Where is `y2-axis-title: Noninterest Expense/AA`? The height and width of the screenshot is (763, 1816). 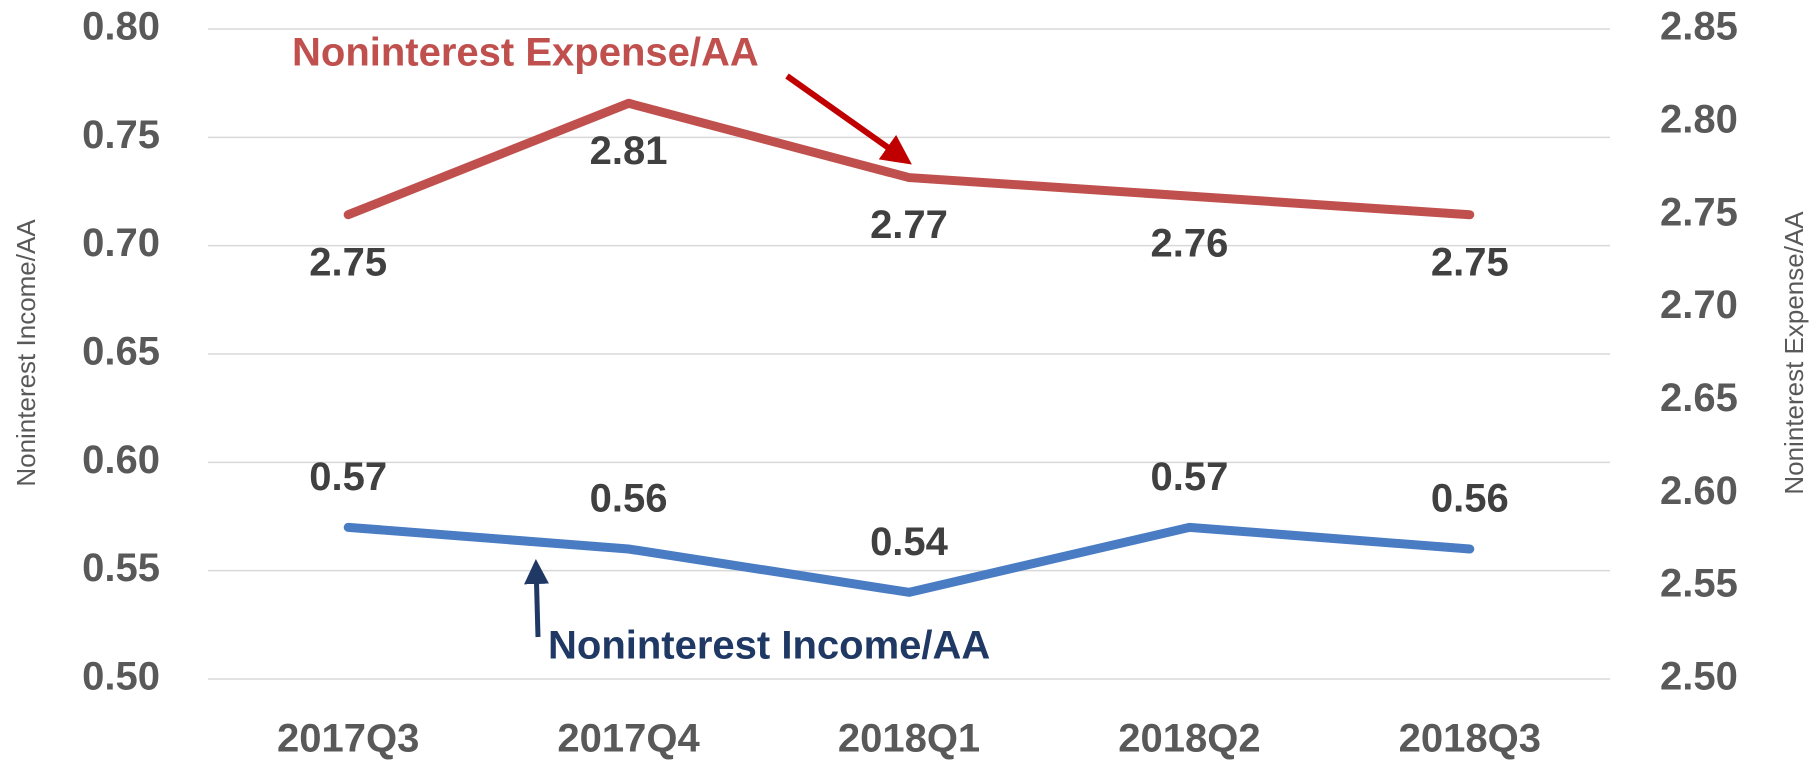
y2-axis-title: Noninterest Expense/AA is located at coordinates (1794, 353).